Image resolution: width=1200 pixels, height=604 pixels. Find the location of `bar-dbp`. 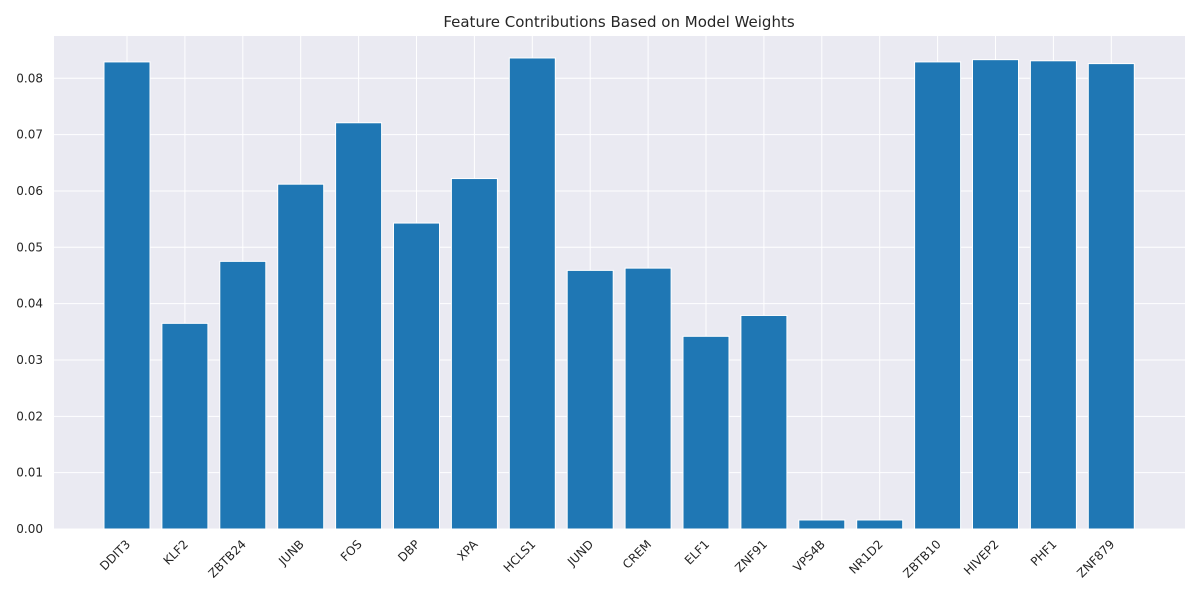

bar-dbp is located at coordinates (416, 376).